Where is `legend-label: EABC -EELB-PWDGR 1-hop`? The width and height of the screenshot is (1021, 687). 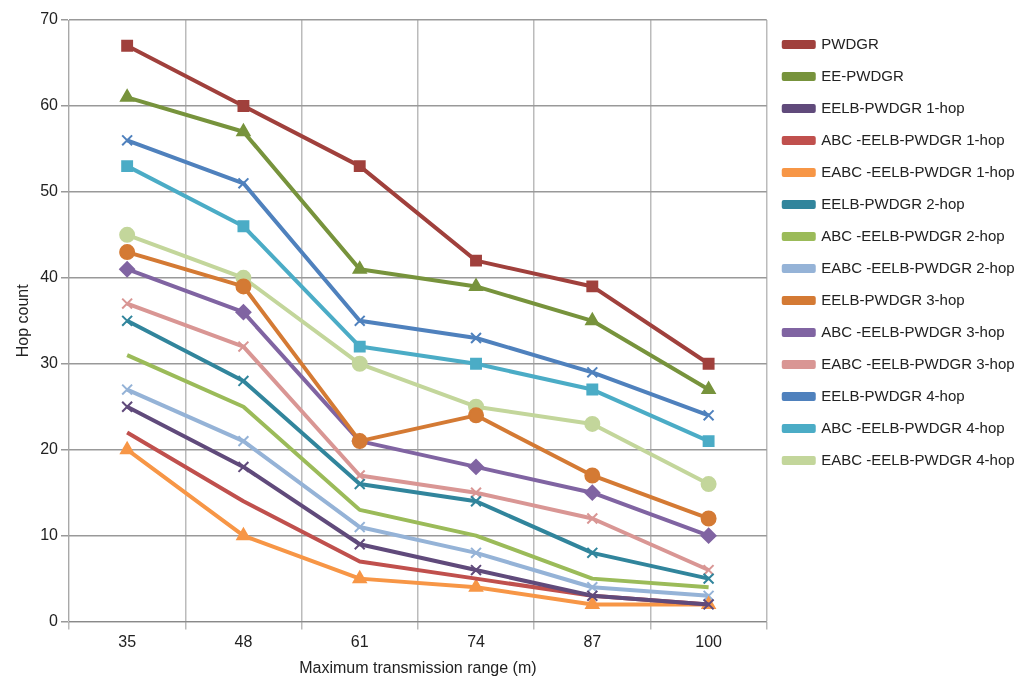 legend-label: EABC -EELB-PWDGR 1-hop is located at coordinates (918, 171).